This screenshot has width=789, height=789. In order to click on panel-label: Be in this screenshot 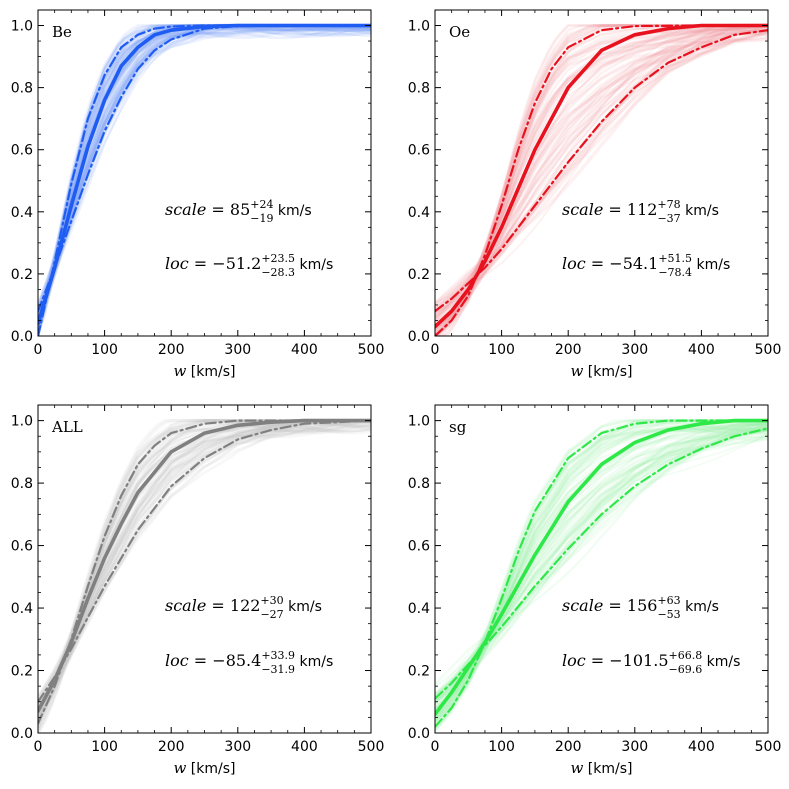, I will do `click(62, 32)`.